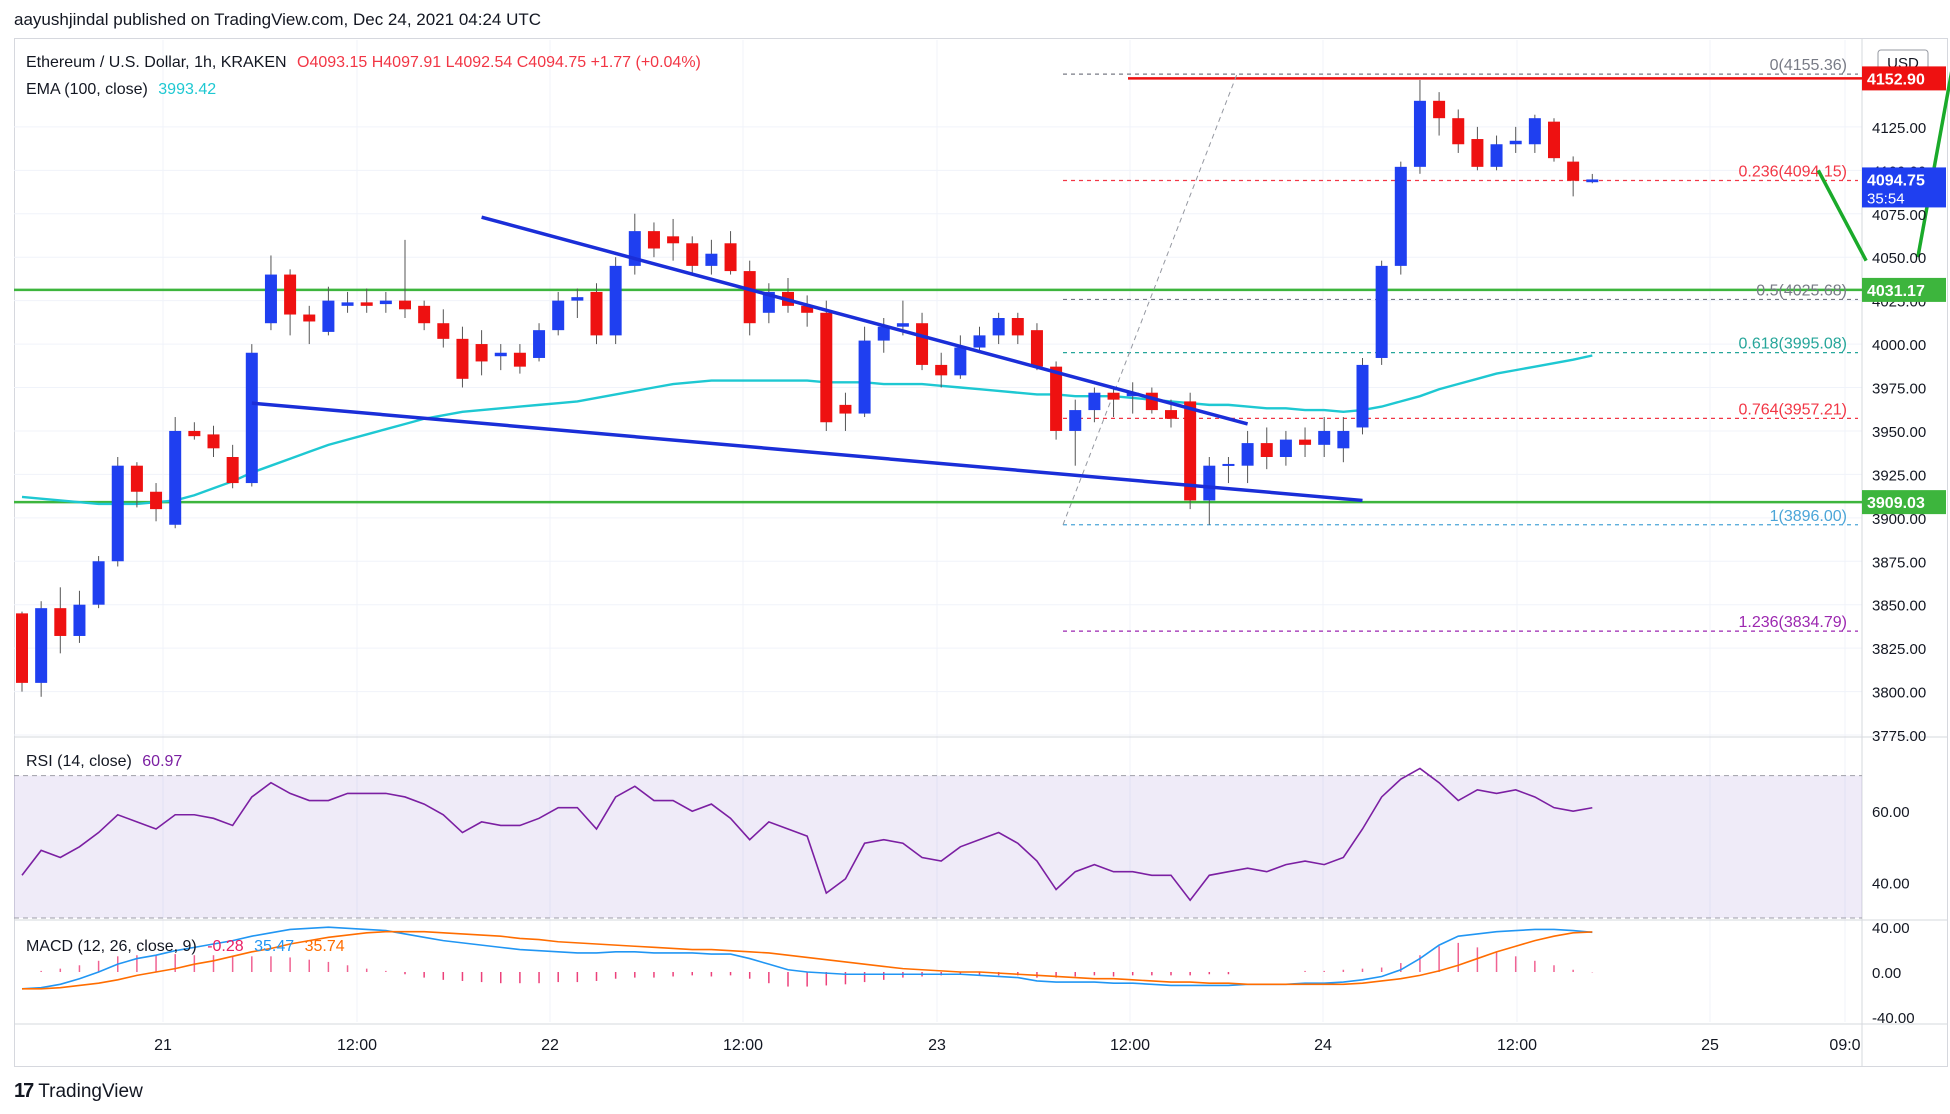  Describe the element at coordinates (78, 1091) in the screenshot. I see `footer: 17 TradingView` at that location.